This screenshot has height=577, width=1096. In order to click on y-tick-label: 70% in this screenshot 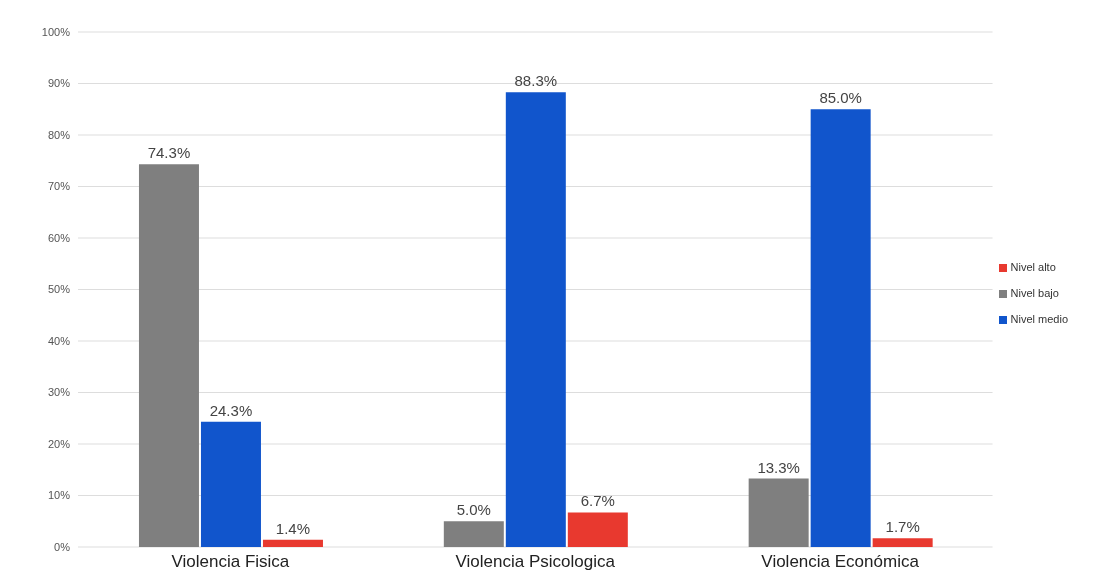, I will do `click(59, 186)`.